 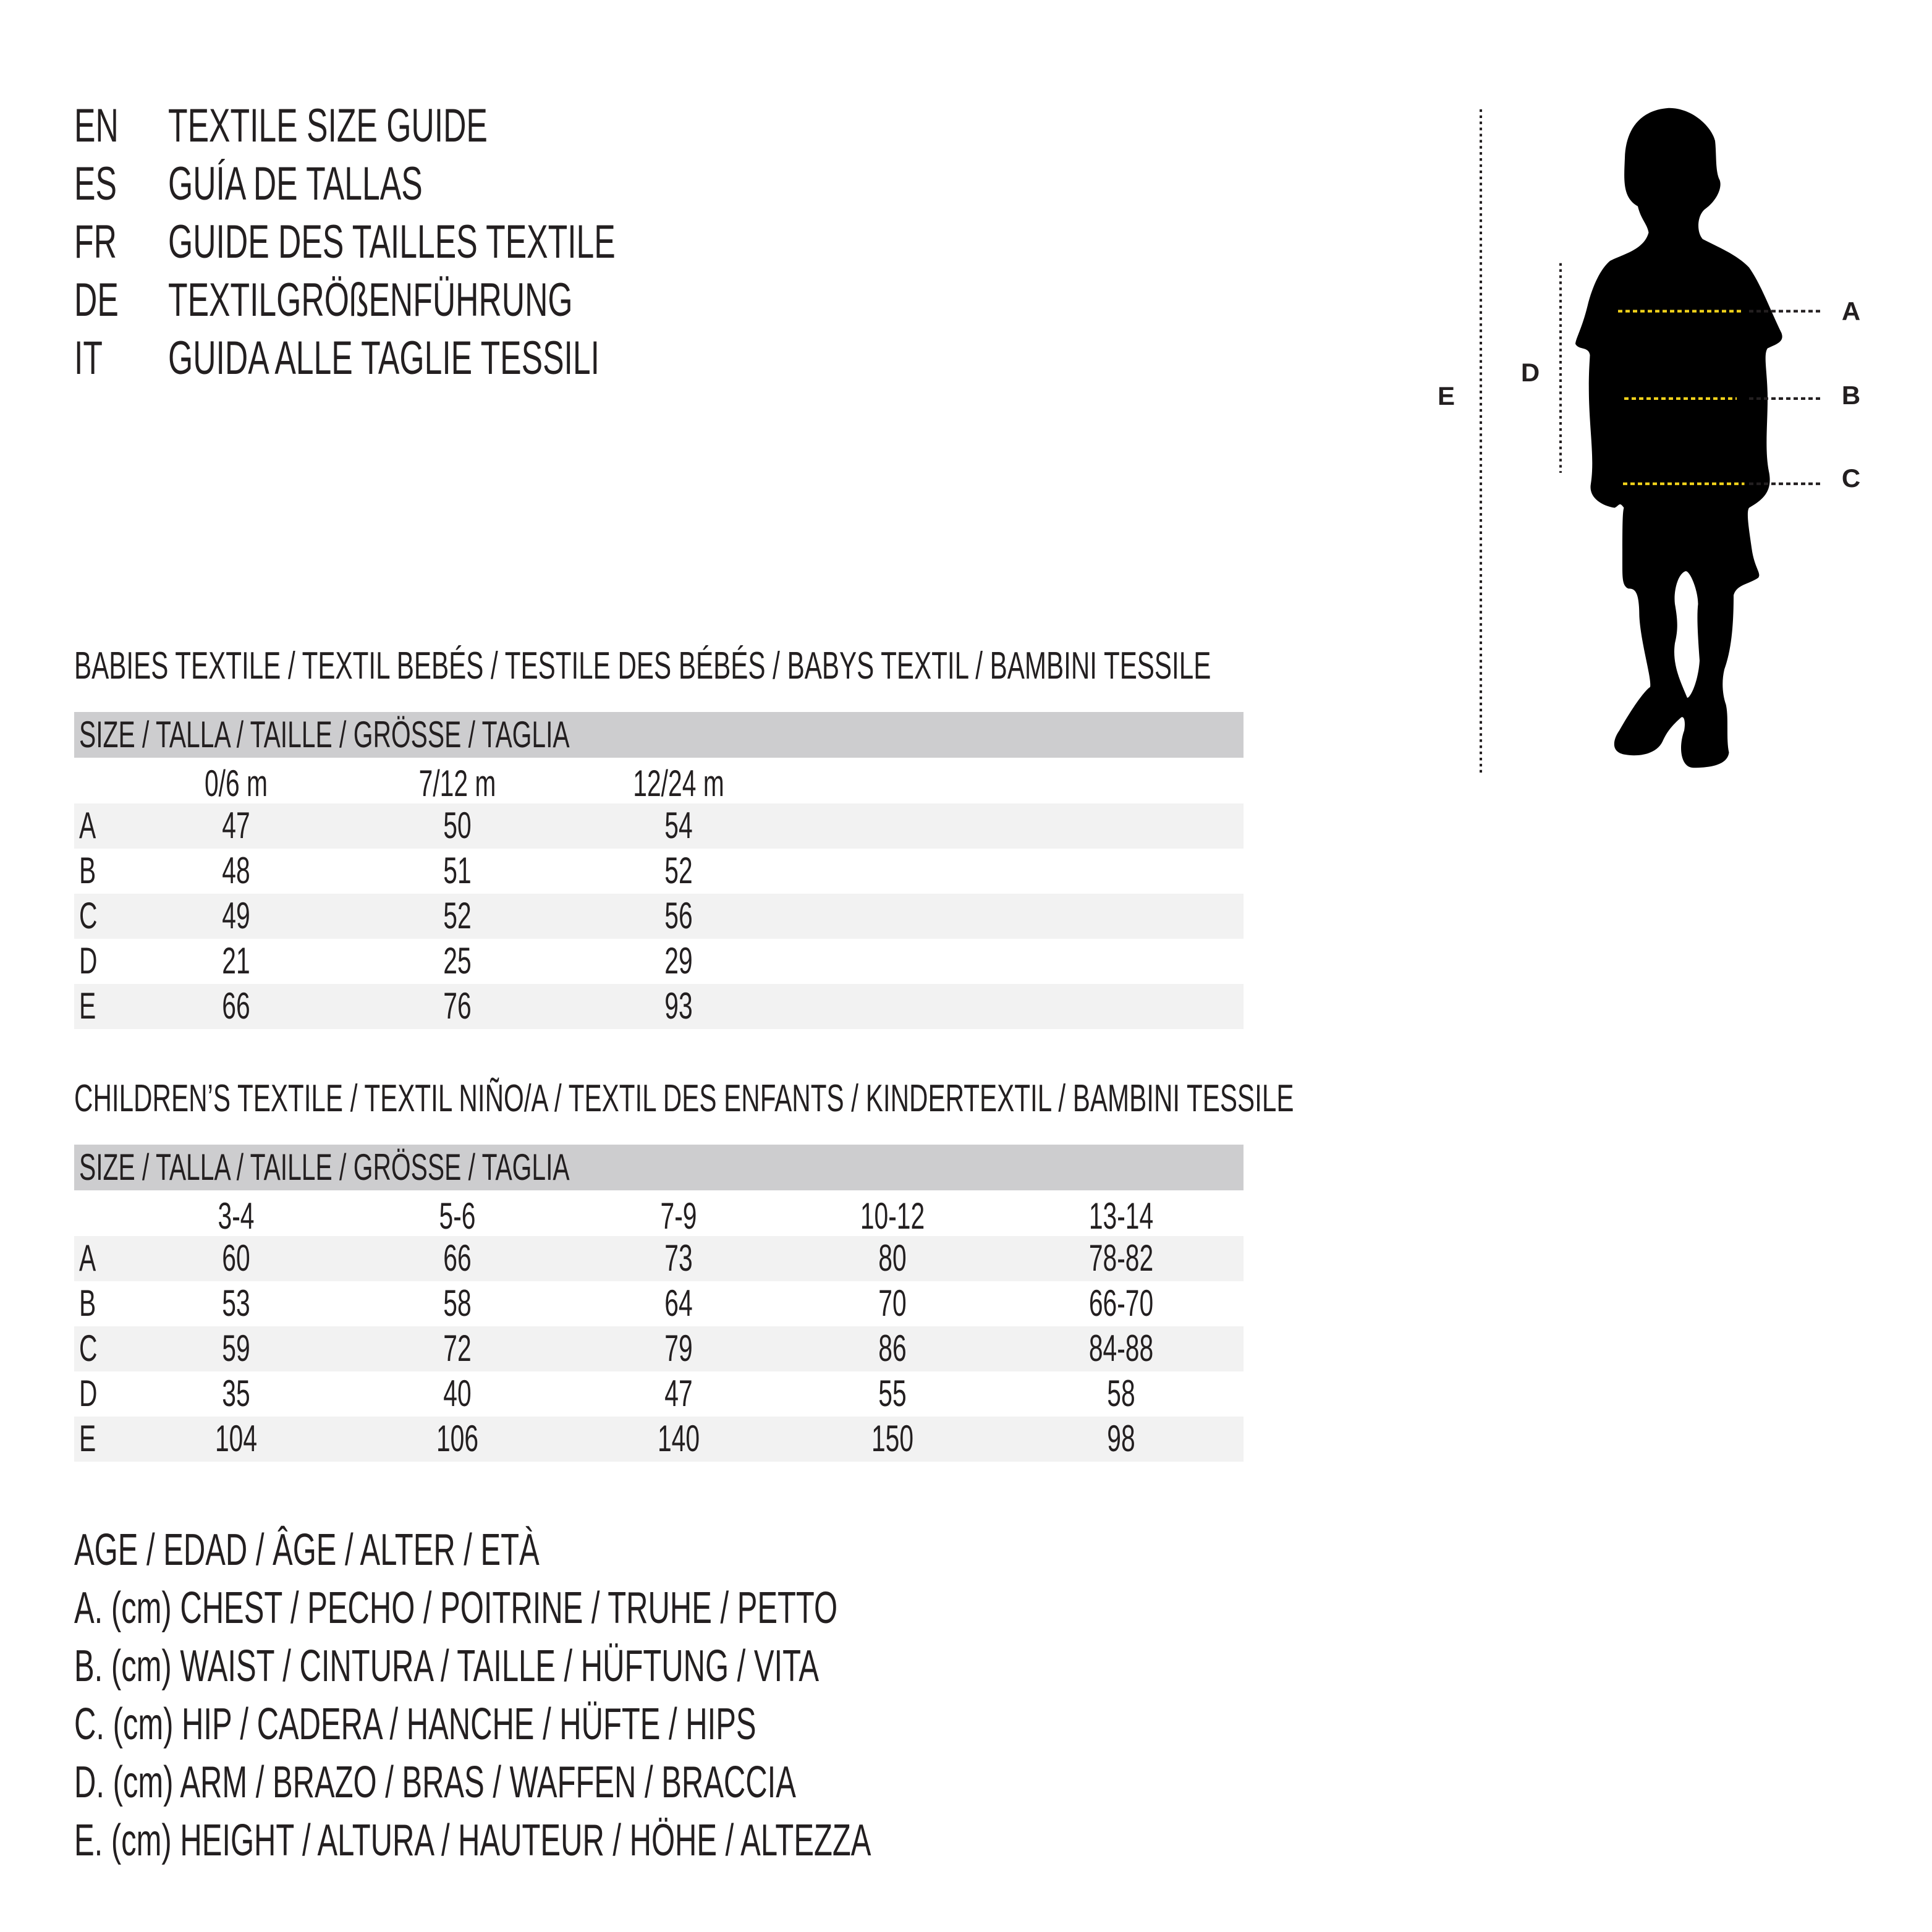 What do you see at coordinates (1851, 311) in the screenshot?
I see `label-a: A` at bounding box center [1851, 311].